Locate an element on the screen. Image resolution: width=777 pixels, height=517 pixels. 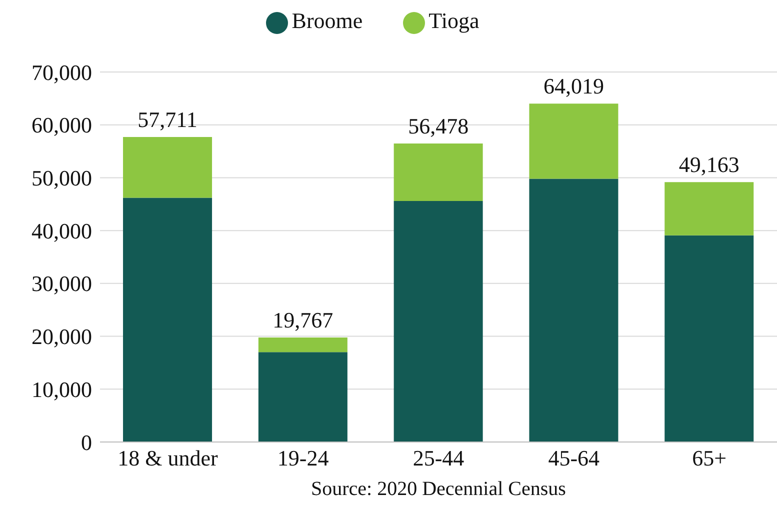
x-tick-label: 18 & under is located at coordinates (168, 458).